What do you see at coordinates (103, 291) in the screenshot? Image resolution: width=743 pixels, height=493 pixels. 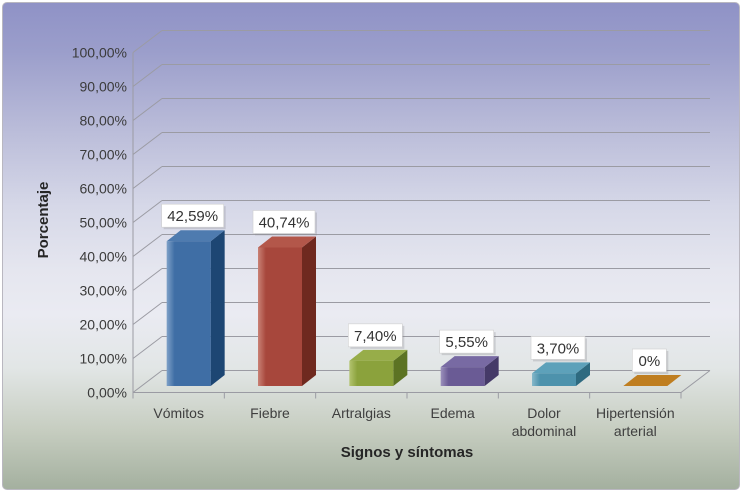 I see `y-tick-label: 30,00%` at bounding box center [103, 291].